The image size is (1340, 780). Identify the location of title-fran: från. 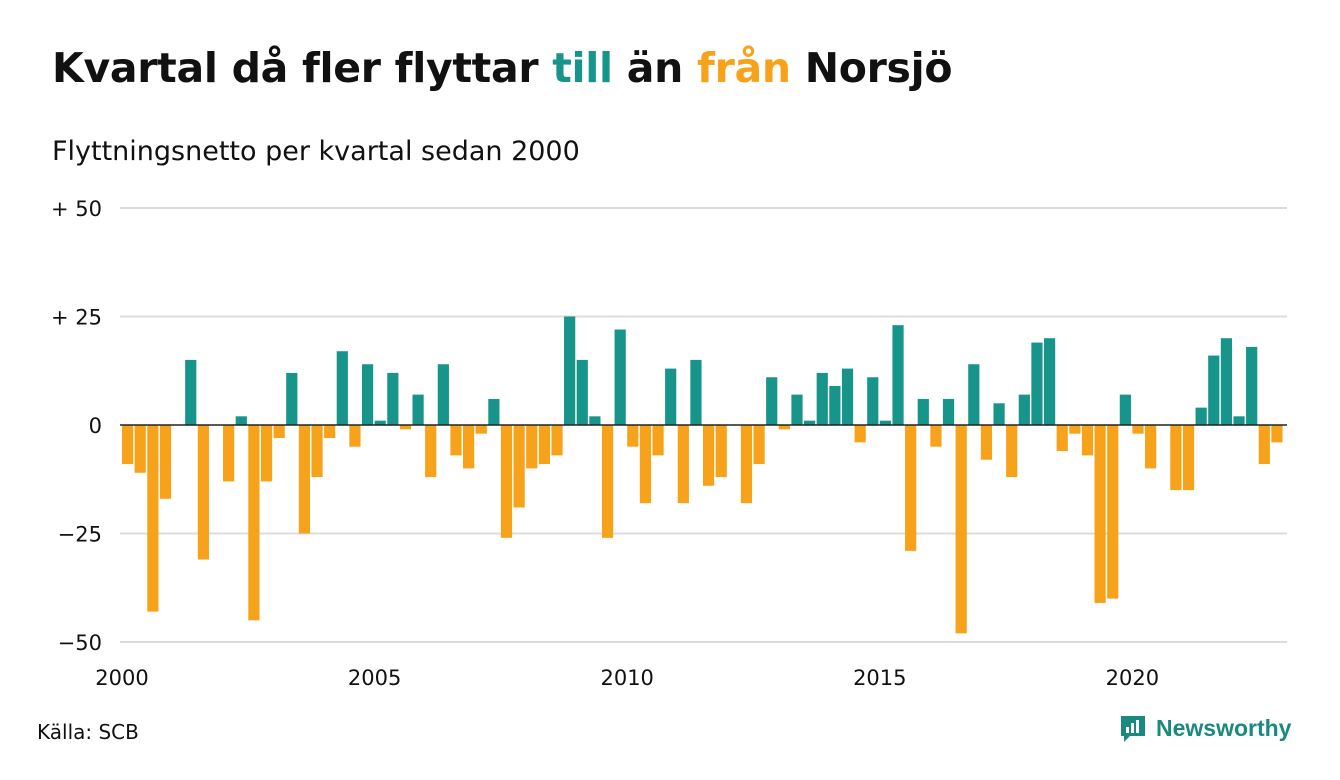
(744, 68).